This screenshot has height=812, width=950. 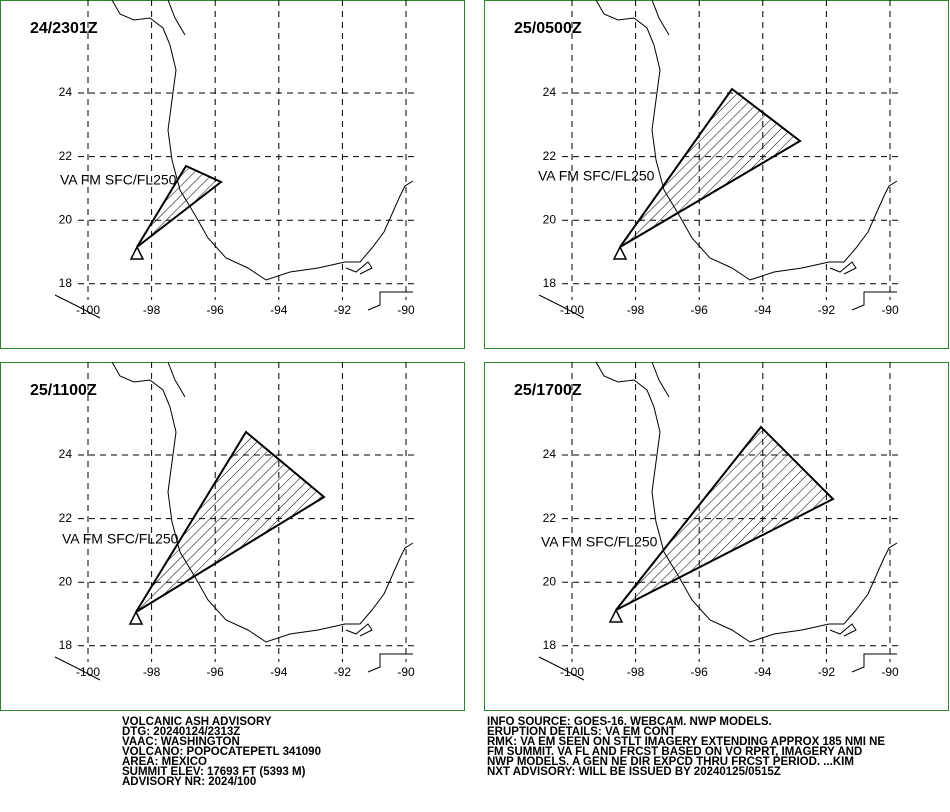 What do you see at coordinates (197, 722) in the screenshot?
I see `advisory-line: VOLCANIC ASH ADVISORY` at bounding box center [197, 722].